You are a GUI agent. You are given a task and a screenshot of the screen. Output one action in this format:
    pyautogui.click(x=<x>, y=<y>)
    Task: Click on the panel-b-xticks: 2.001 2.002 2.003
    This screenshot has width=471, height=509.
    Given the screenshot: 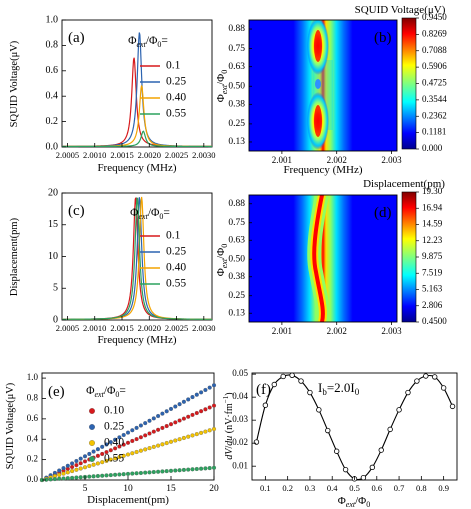 What is the action you would take?
    pyautogui.click(x=337, y=158)
    